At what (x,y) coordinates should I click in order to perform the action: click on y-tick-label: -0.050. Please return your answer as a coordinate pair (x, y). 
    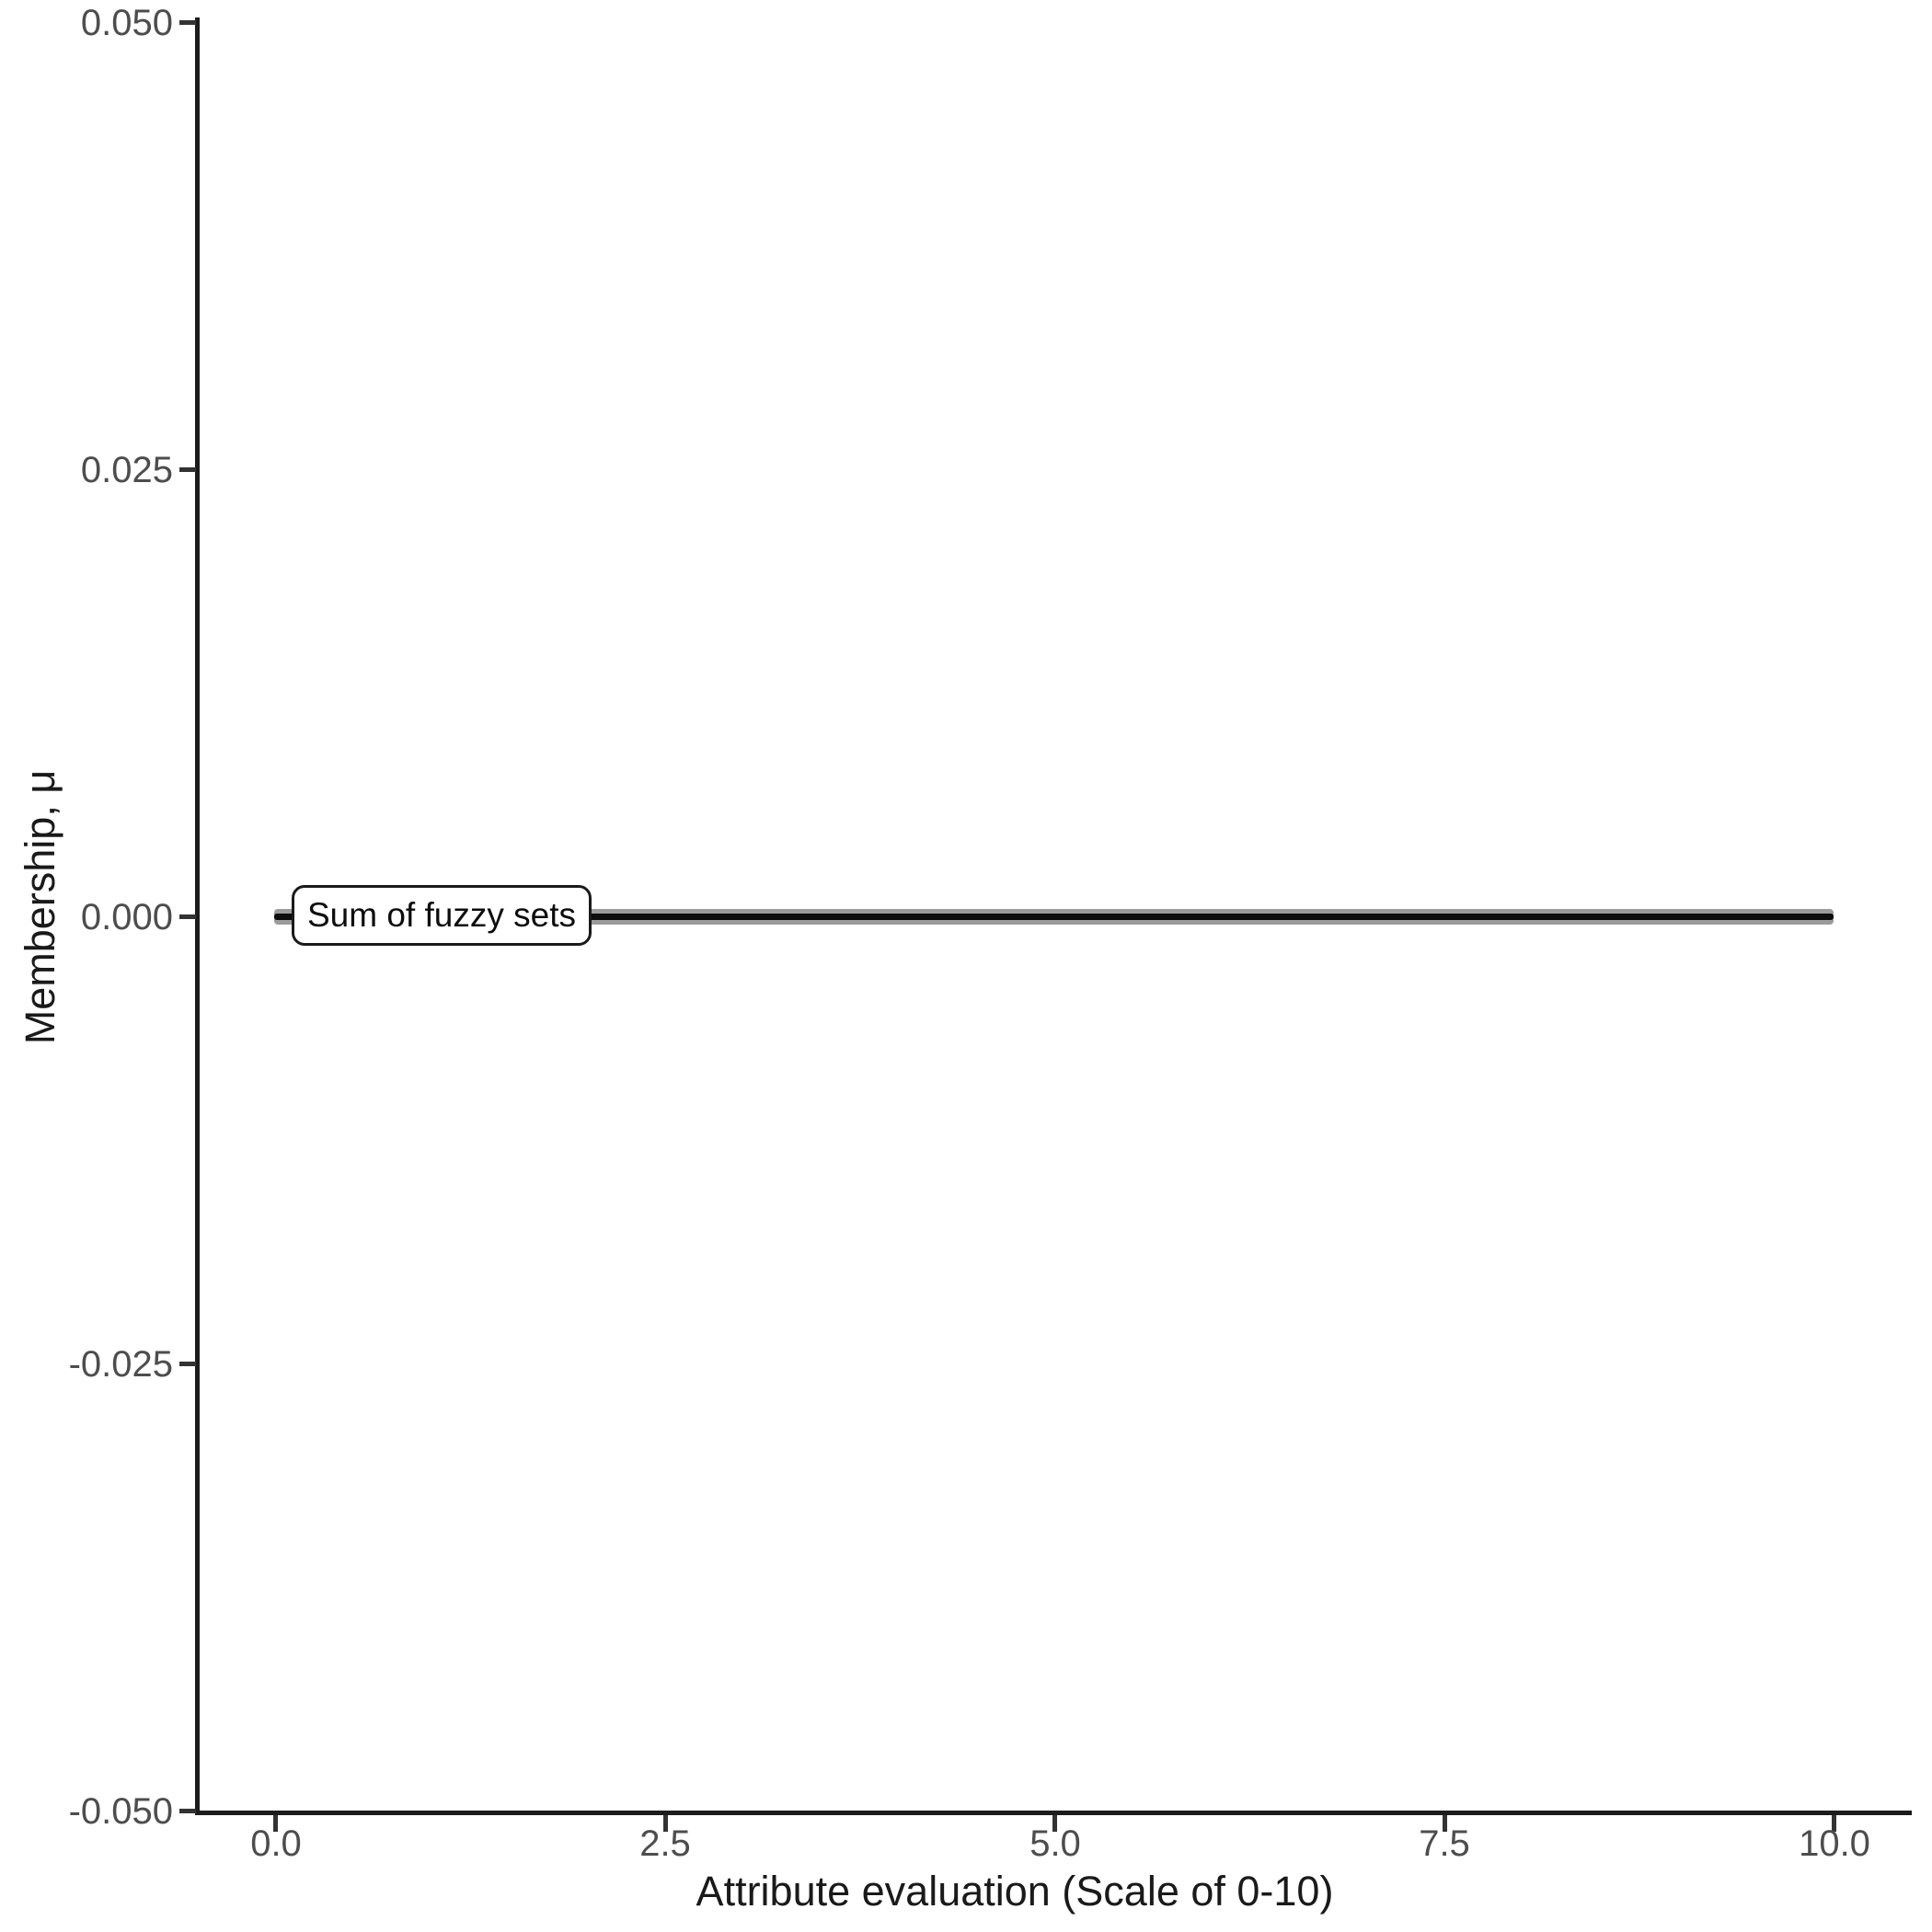
    Looking at the image, I should click on (120, 1811).